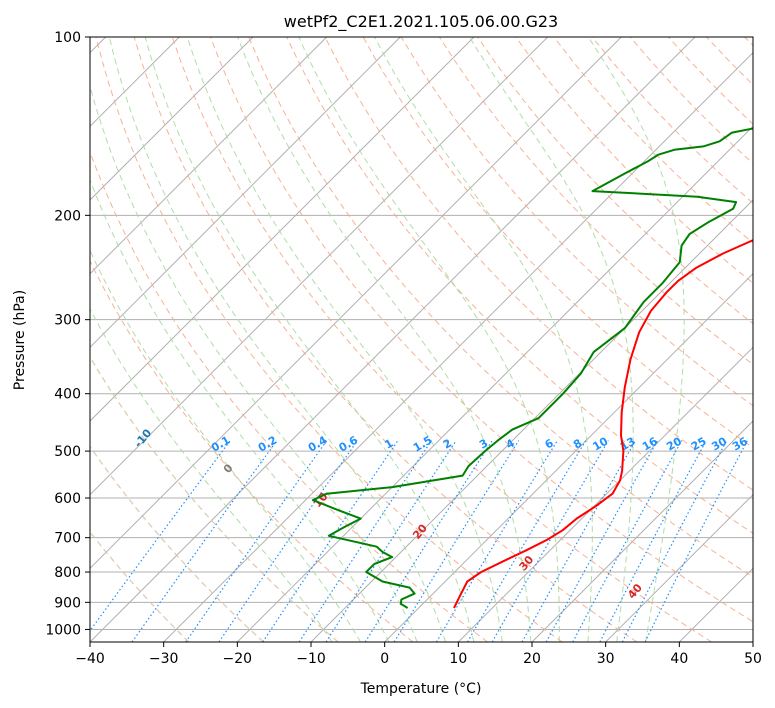 This screenshot has width=775, height=708. What do you see at coordinates (67, 395) in the screenshot?
I see `y-tick-label: 400` at bounding box center [67, 395].